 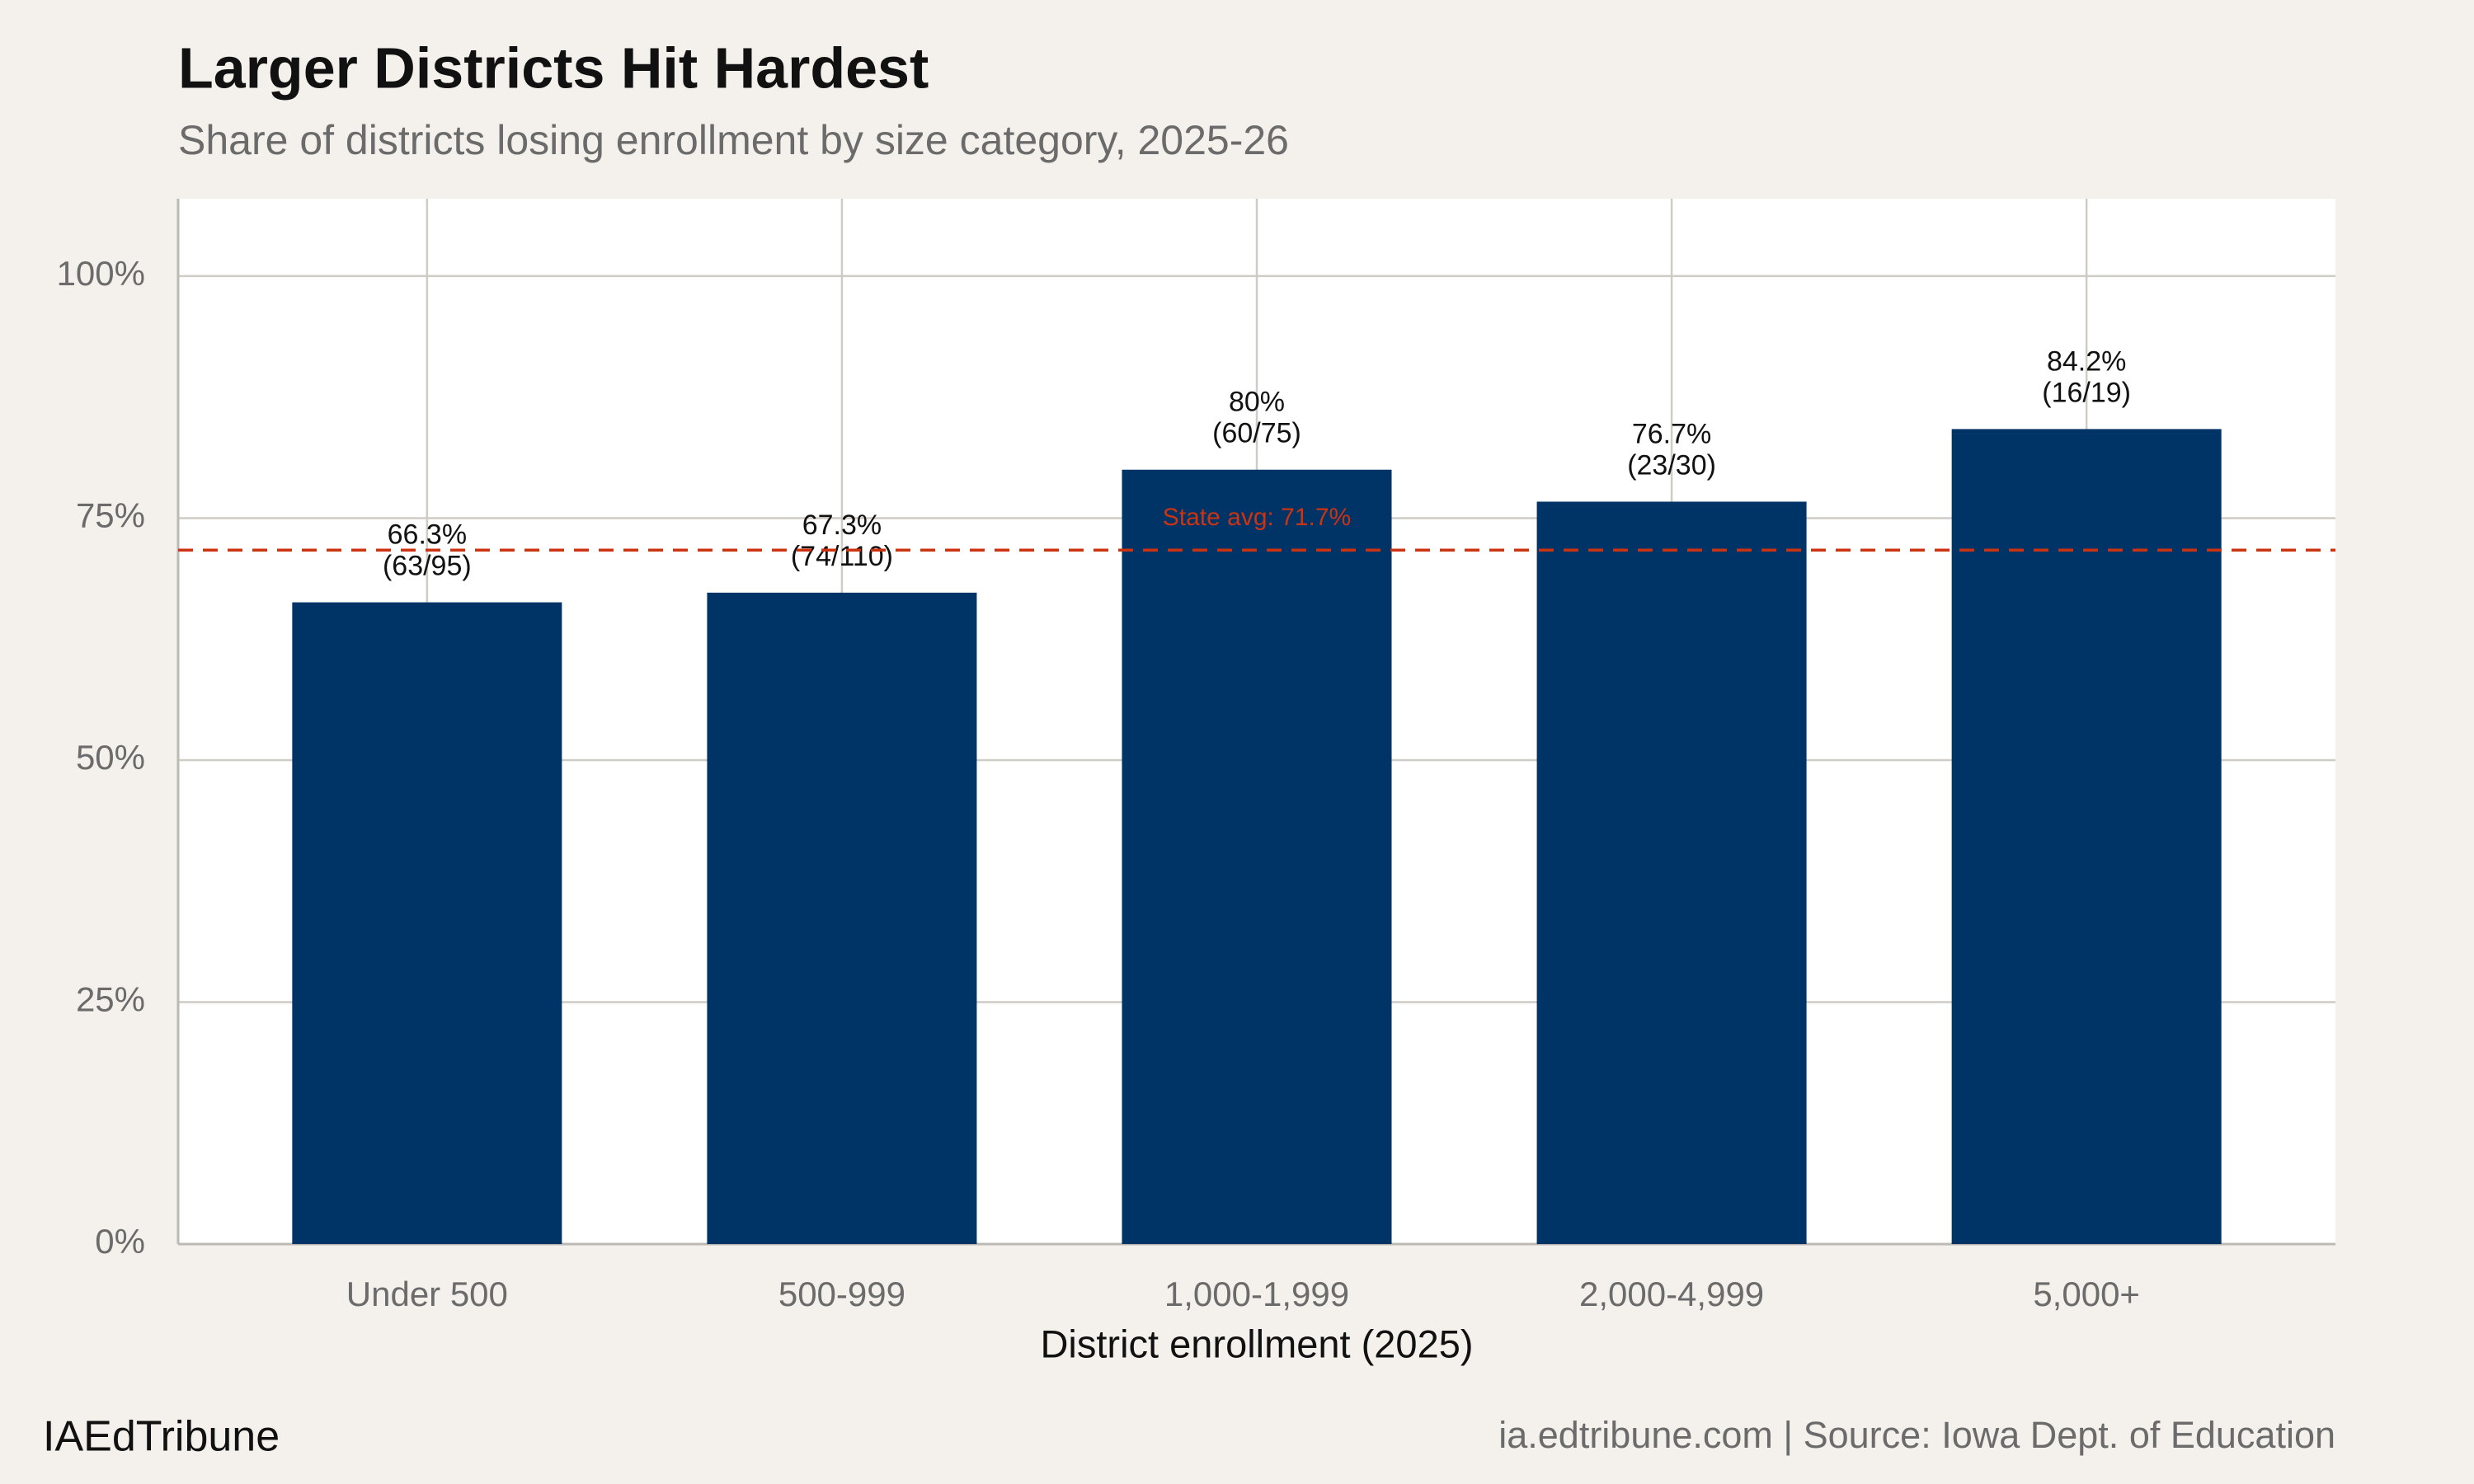 I want to click on reference-label: State avg: 71.7%, so click(x=1257, y=517).